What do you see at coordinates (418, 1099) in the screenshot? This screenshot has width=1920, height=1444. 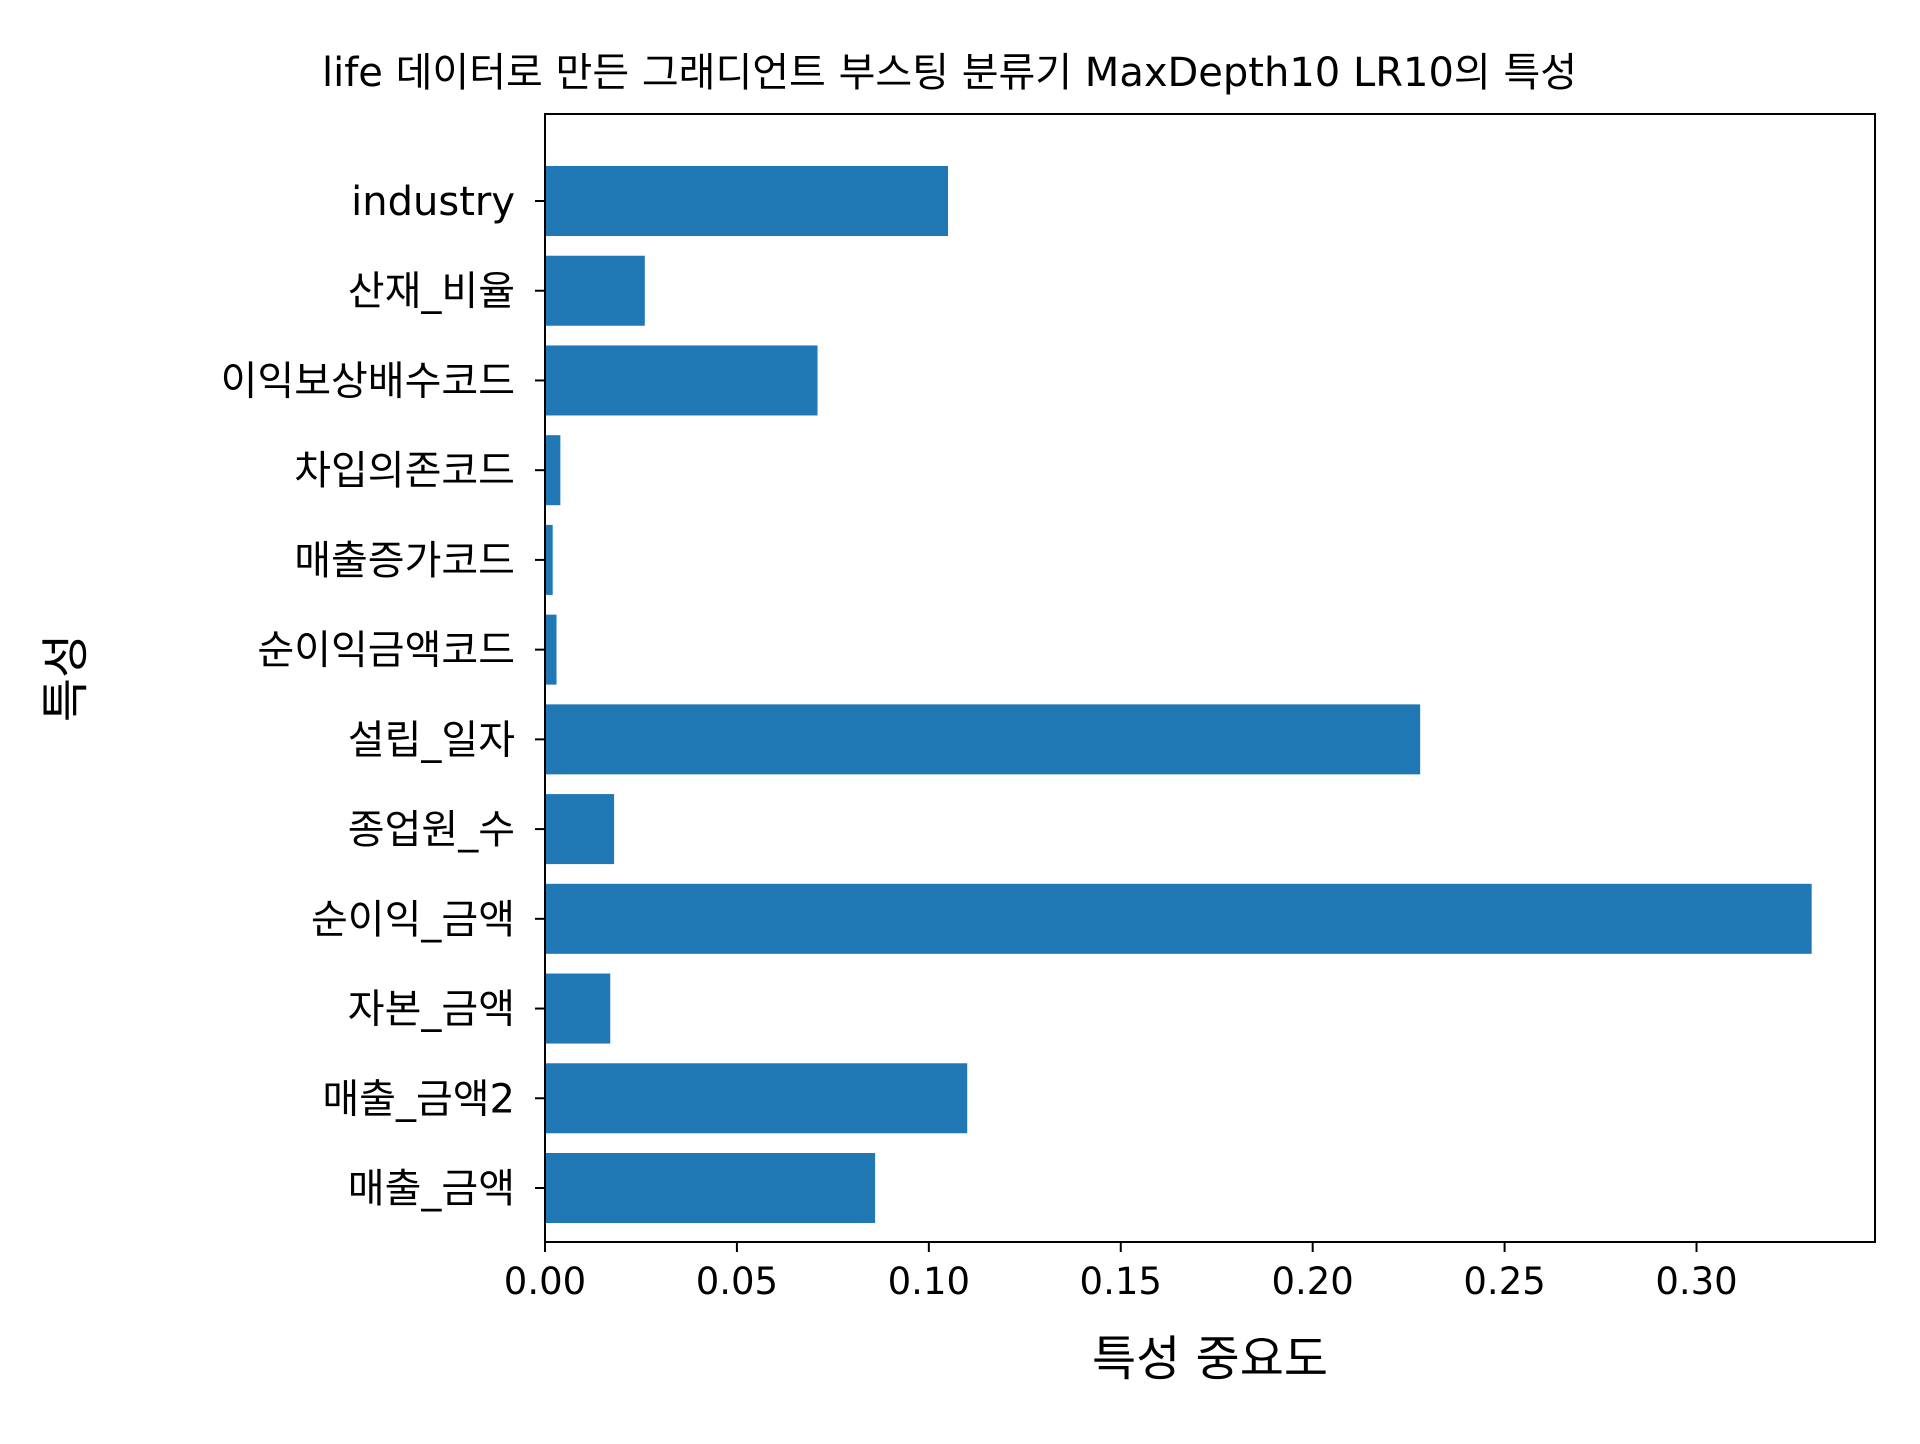 I see `y-tick-label: 매출_금액2` at bounding box center [418, 1099].